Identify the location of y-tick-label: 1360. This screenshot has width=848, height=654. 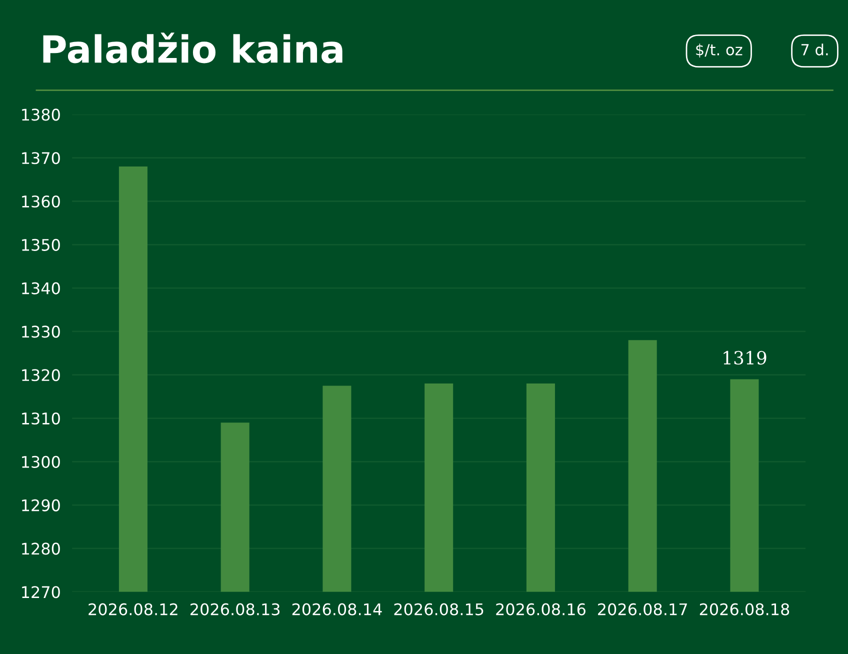
(41, 201).